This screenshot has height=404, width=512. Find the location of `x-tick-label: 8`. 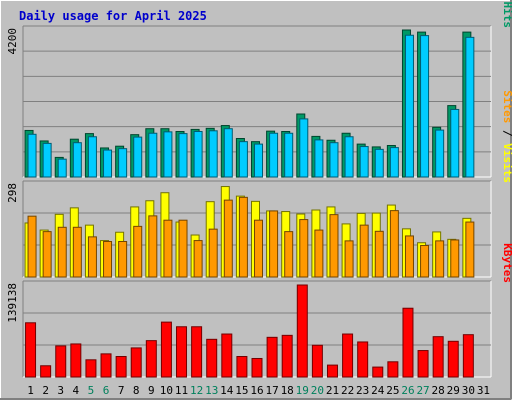

x-tick-label: 8 is located at coordinates (136, 390).